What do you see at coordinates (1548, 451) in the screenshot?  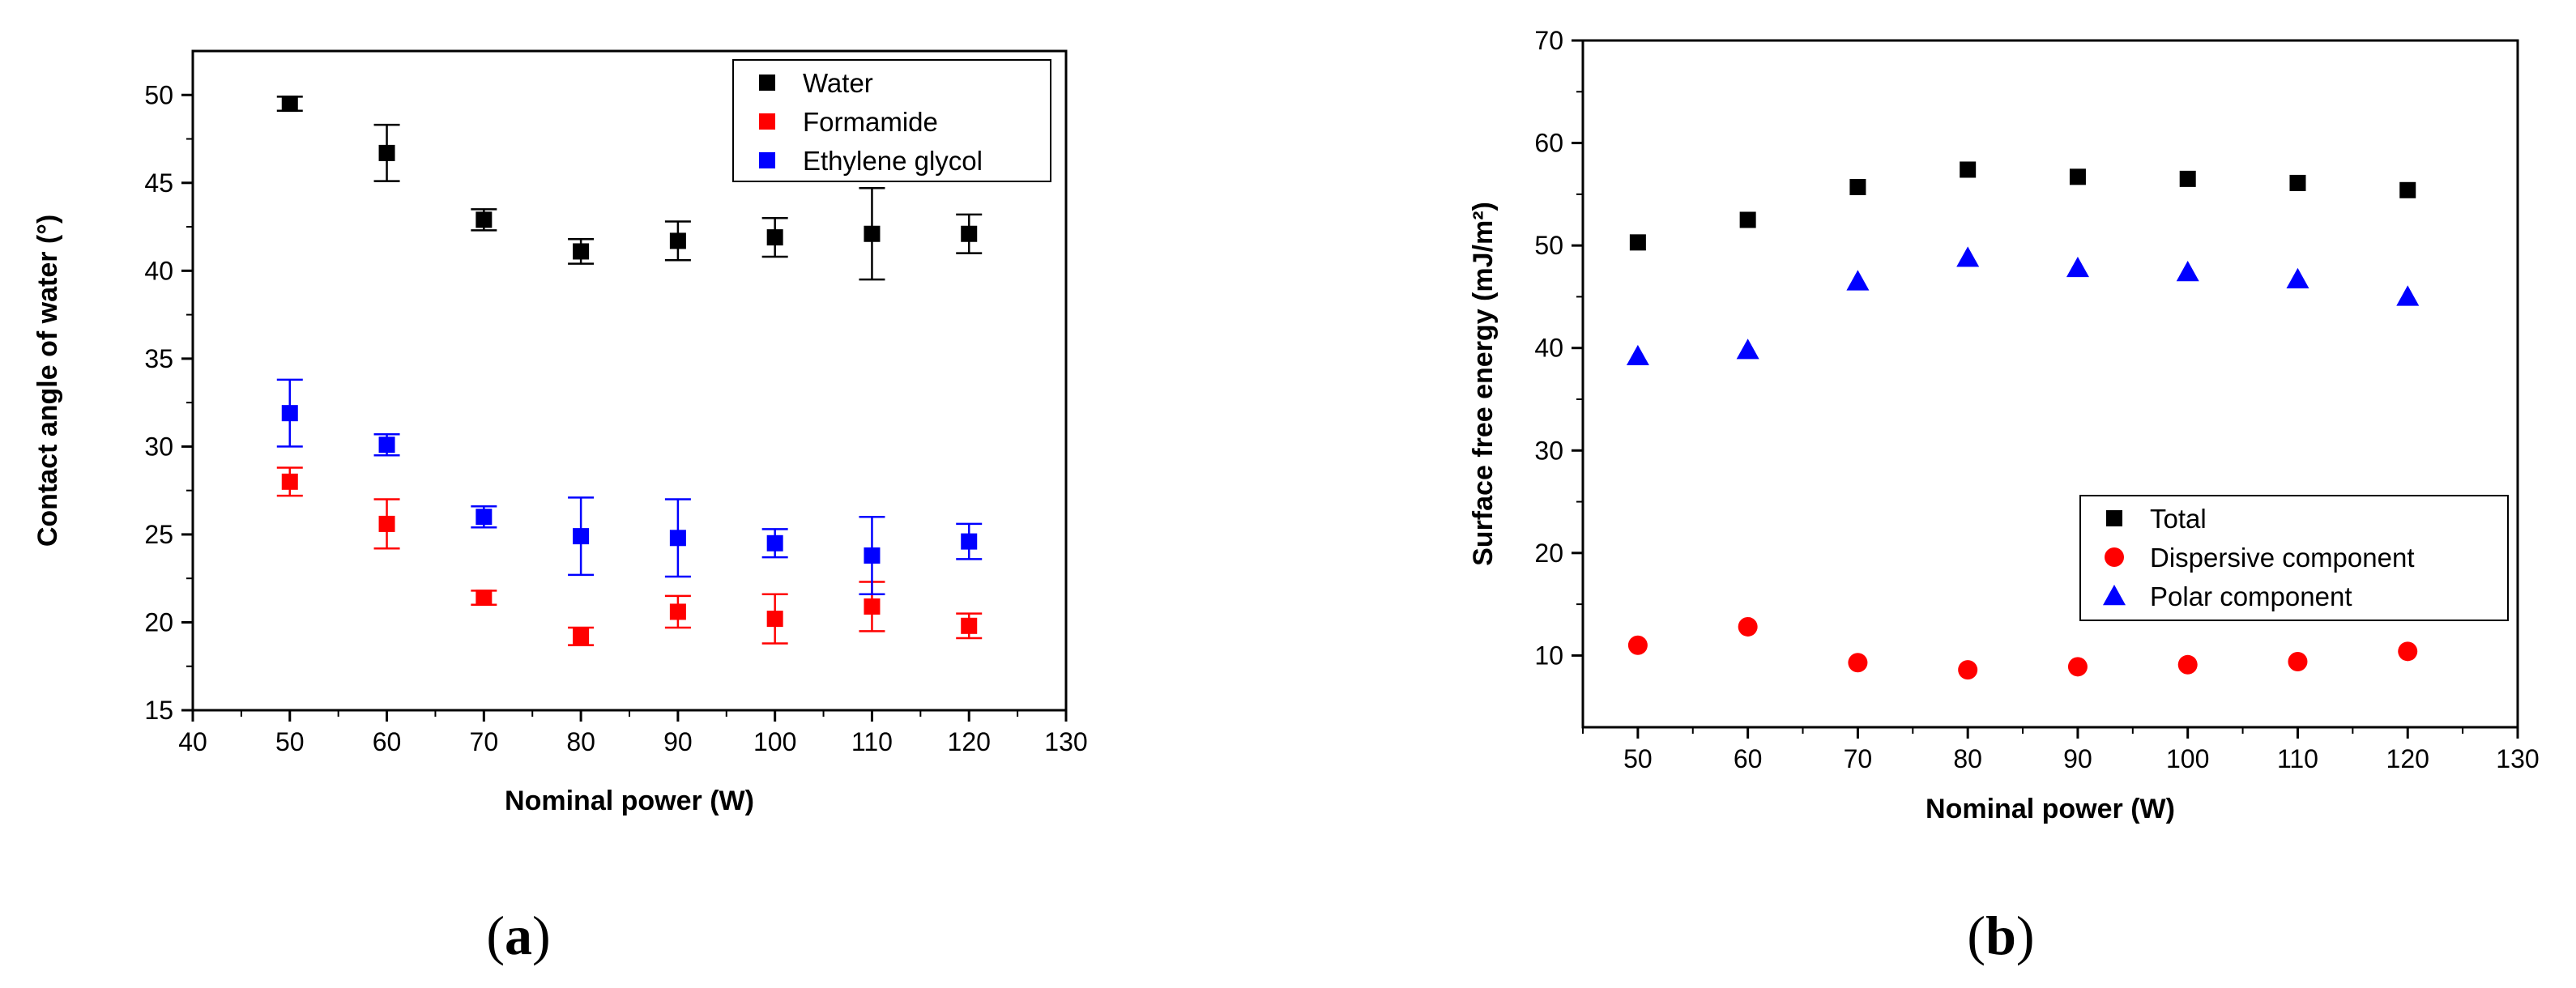 I see `y-tick-label: 30` at bounding box center [1548, 451].